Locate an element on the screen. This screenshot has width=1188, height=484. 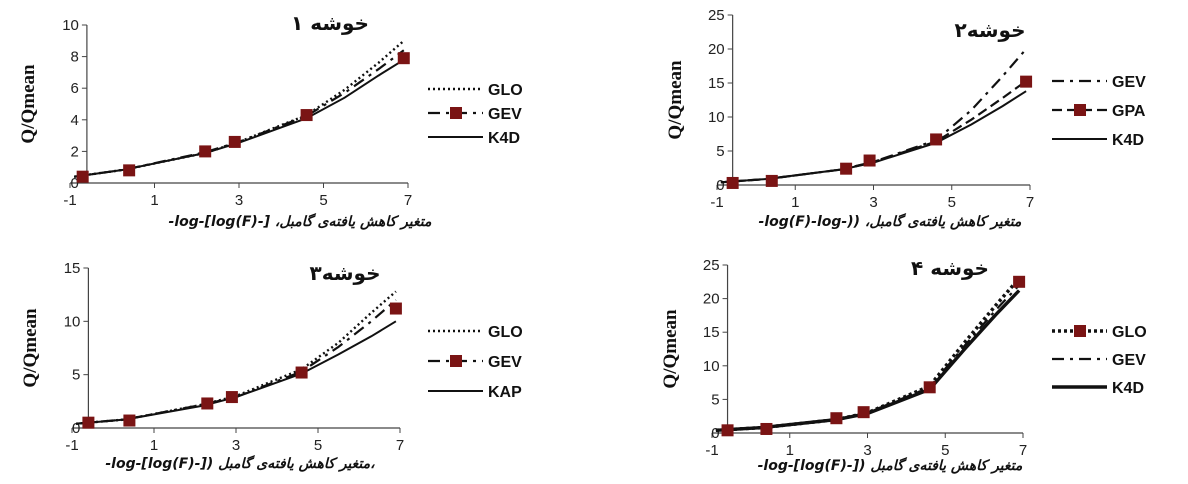
legend-label: GPA is located at coordinates (1129, 111).